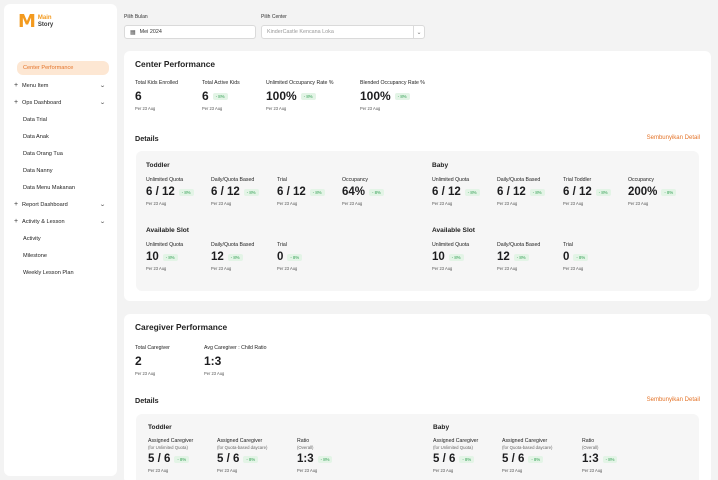 This screenshot has height=480, width=718. I want to click on metric: Avg Caregiver : Child Ratio 1:3 Per 23 Aug, so click(235, 360).